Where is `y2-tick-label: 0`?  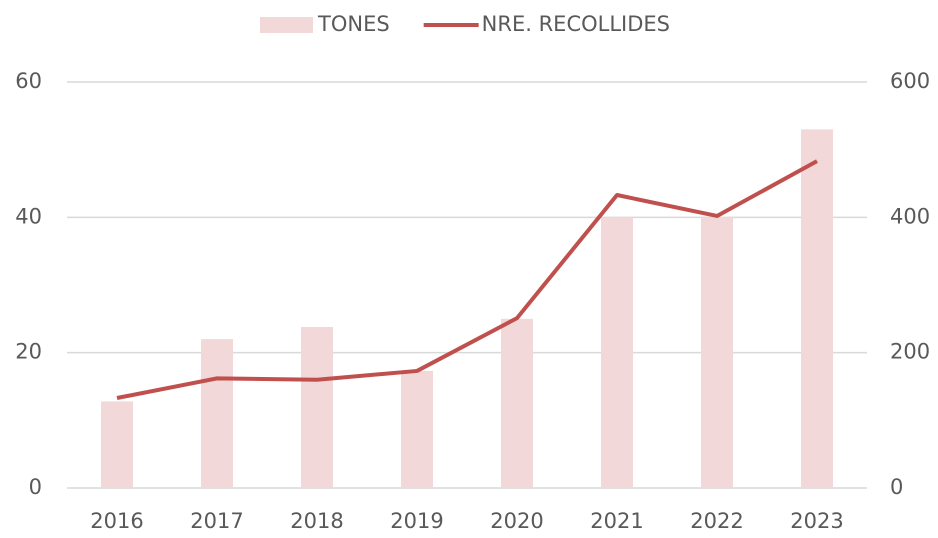
y2-tick-label: 0 is located at coordinates (896, 487).